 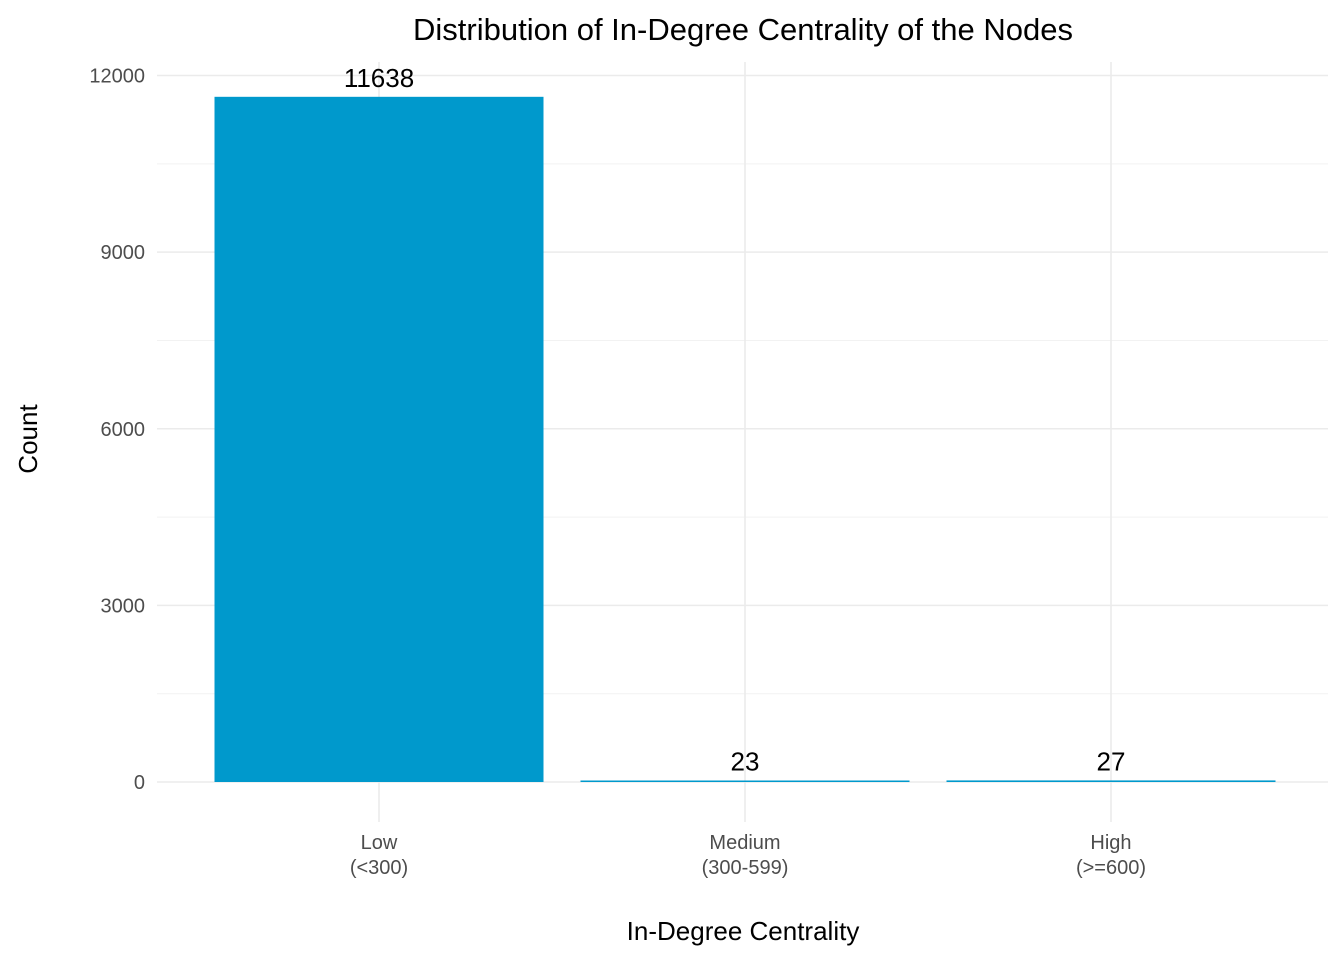 I want to click on bar-value-label: 23, so click(x=745, y=762).